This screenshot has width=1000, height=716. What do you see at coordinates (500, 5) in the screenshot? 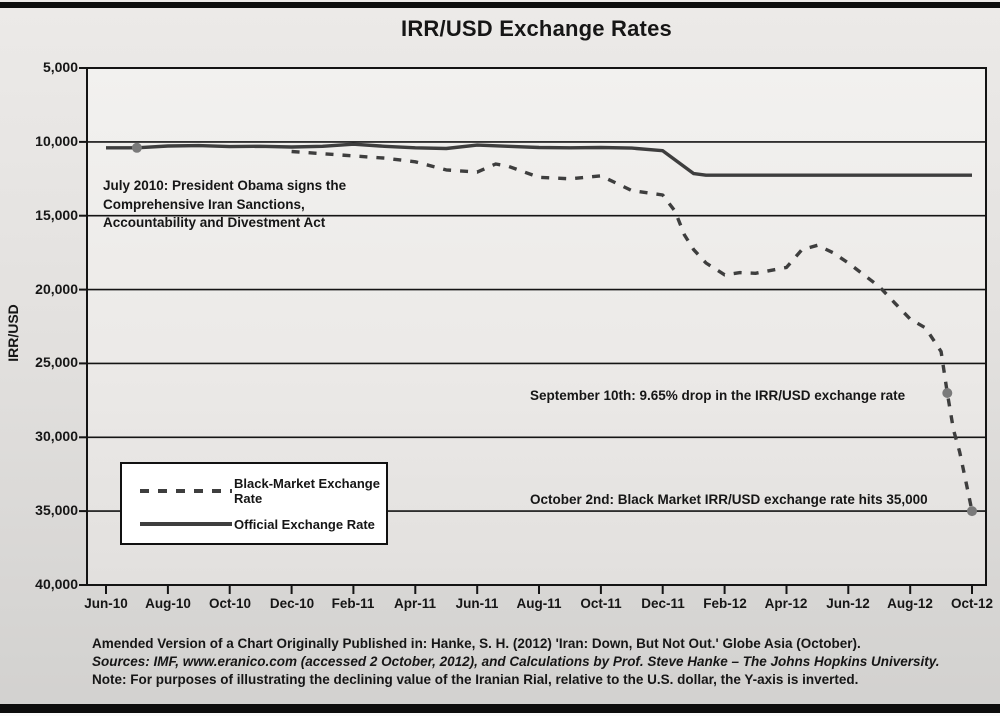
I see `top-border-bar` at bounding box center [500, 5].